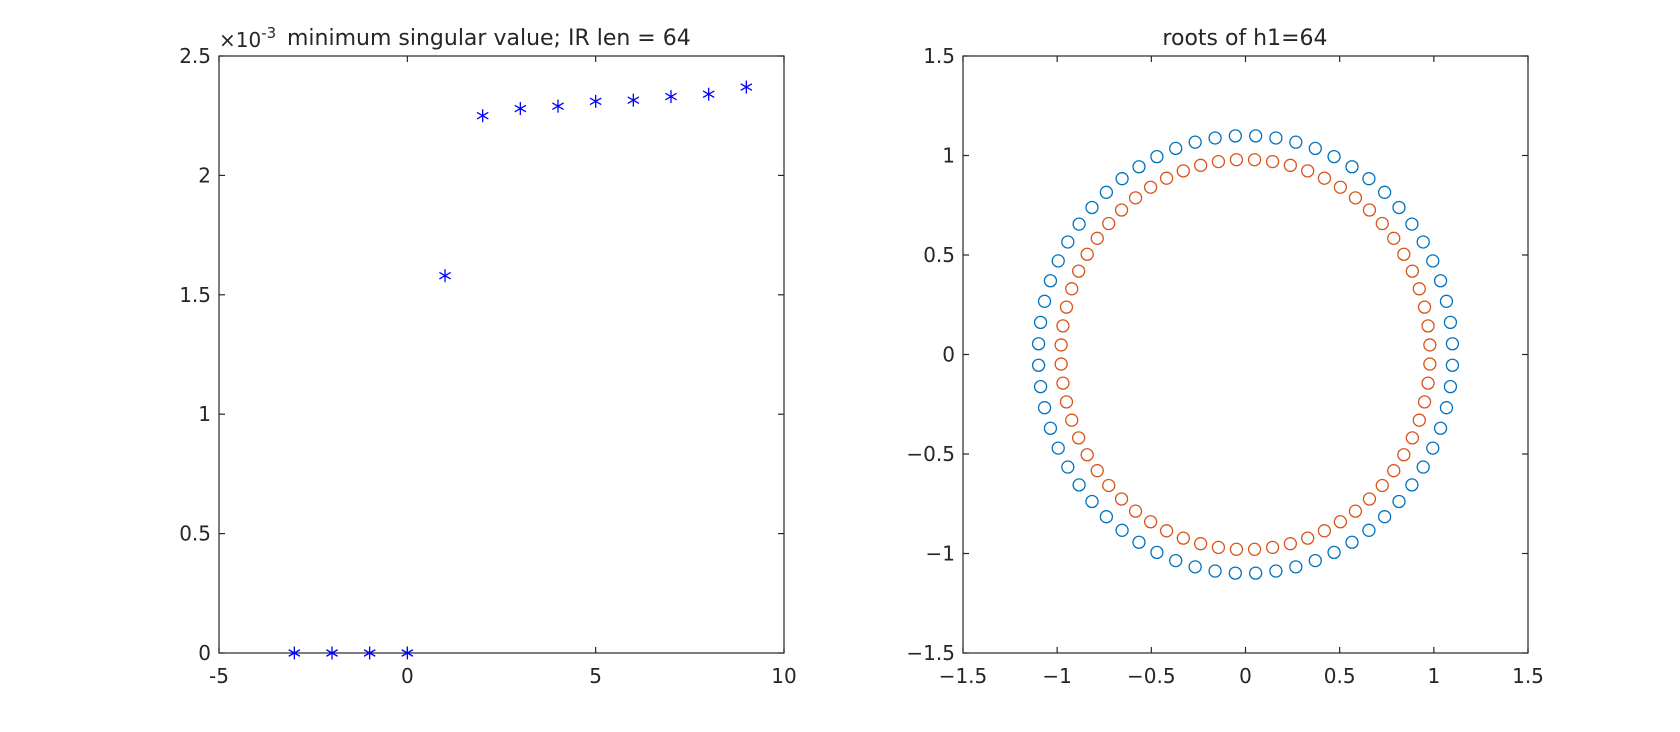  Describe the element at coordinates (1340, 676) in the screenshot. I see `x-tick-label: 0.5` at that location.